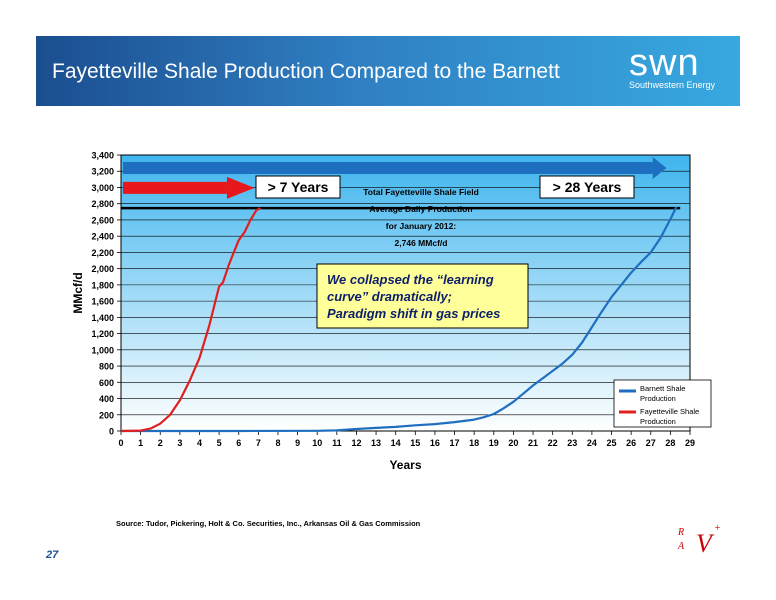  Describe the element at coordinates (52, 555) in the screenshot. I see `page-number: 27` at that location.